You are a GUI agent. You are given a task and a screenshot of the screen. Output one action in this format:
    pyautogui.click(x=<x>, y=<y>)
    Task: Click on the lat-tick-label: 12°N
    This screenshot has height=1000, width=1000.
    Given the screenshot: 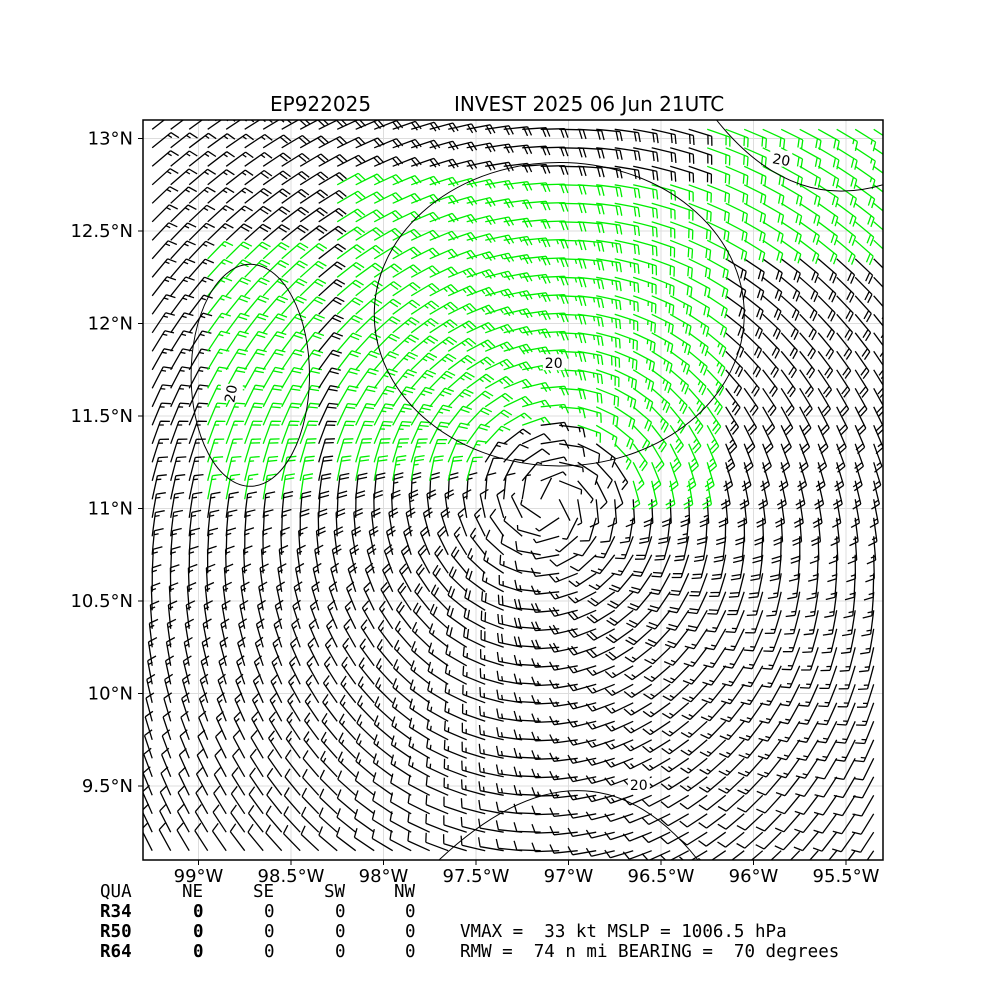 What is the action you would take?
    pyautogui.click(x=110, y=324)
    